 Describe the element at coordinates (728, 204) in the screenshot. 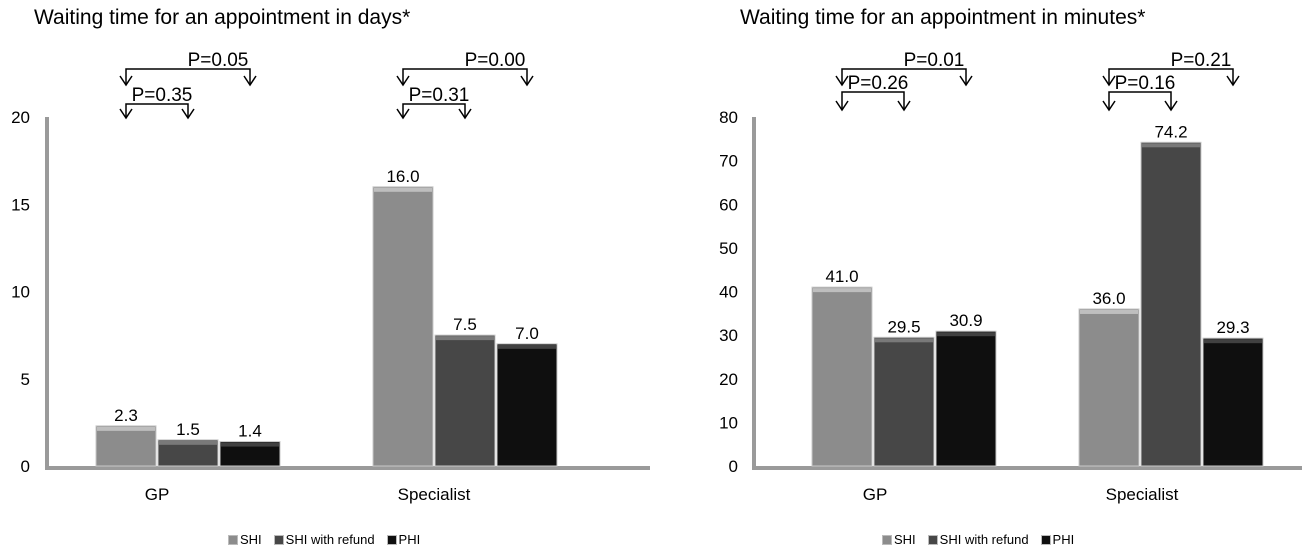

I see `y-tick-label: 60` at that location.